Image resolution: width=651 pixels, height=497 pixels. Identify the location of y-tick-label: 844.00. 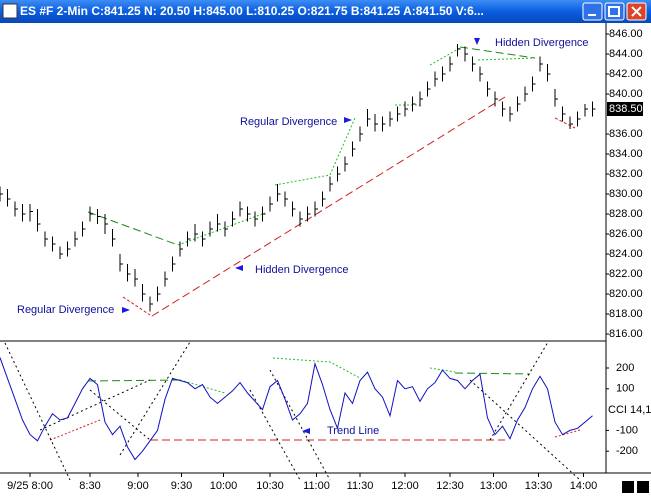
(626, 54).